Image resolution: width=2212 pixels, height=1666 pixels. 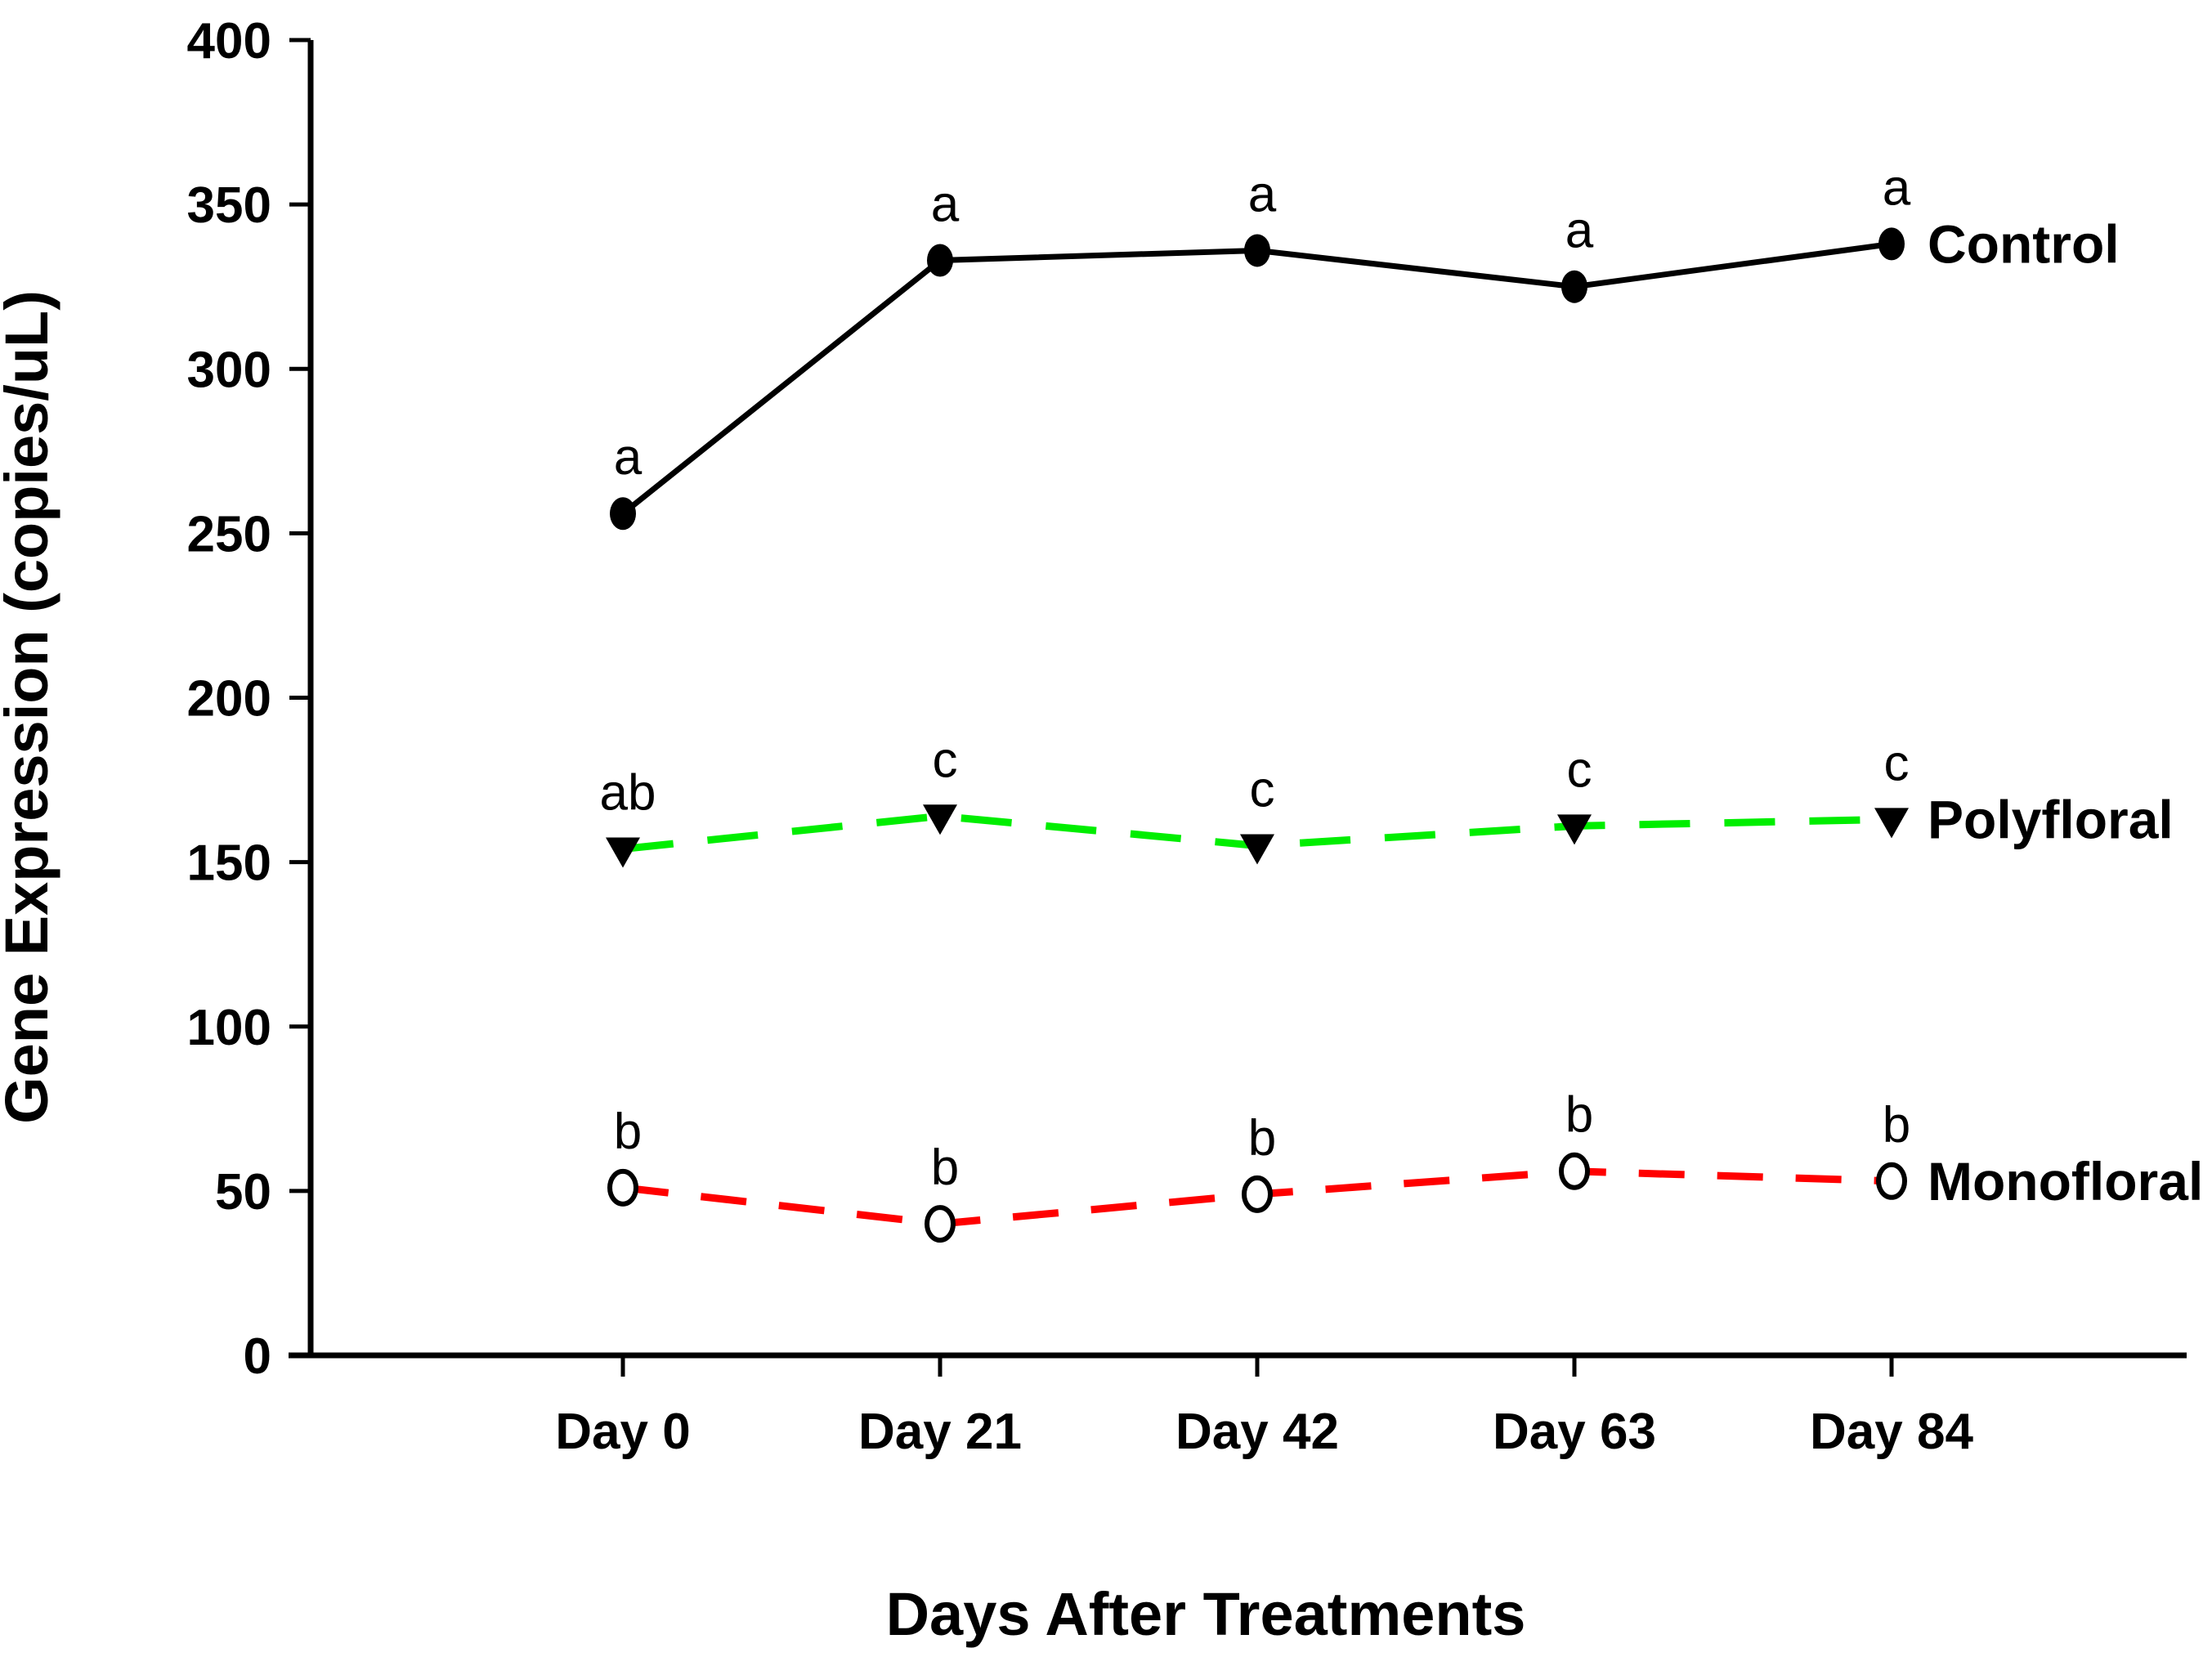 What do you see at coordinates (2051, 819) in the screenshot?
I see `series-label-polyfloral: Polyfloral` at bounding box center [2051, 819].